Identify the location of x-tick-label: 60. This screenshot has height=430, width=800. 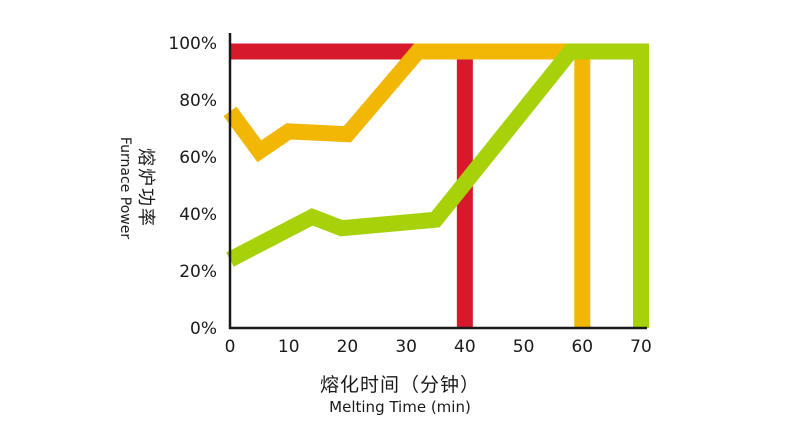
(582, 347).